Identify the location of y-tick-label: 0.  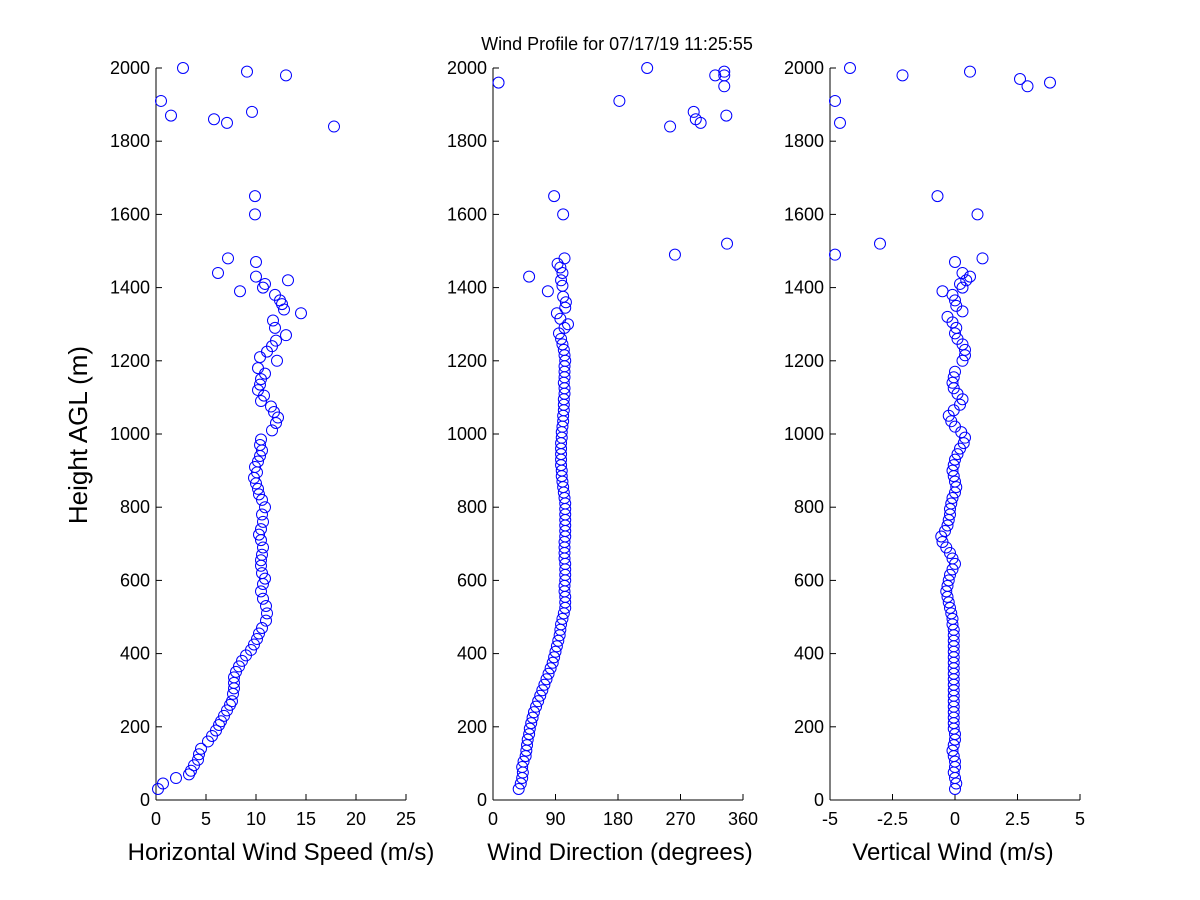
(145, 800).